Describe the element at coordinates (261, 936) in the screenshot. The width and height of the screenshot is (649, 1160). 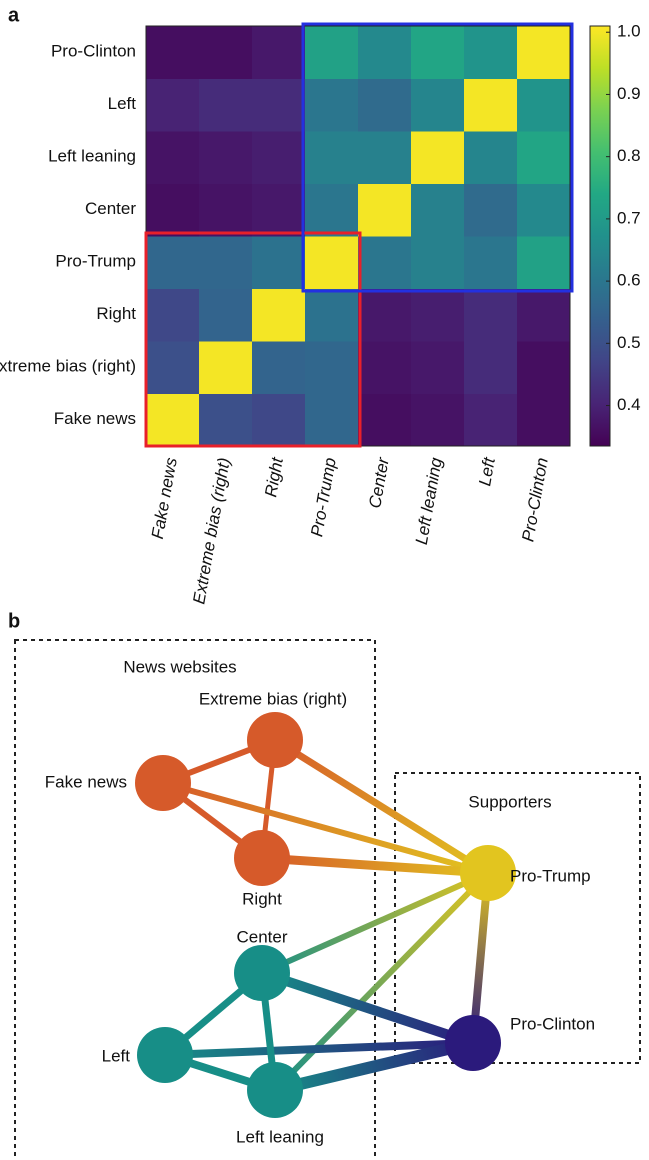
I see `node-label: Center` at that location.